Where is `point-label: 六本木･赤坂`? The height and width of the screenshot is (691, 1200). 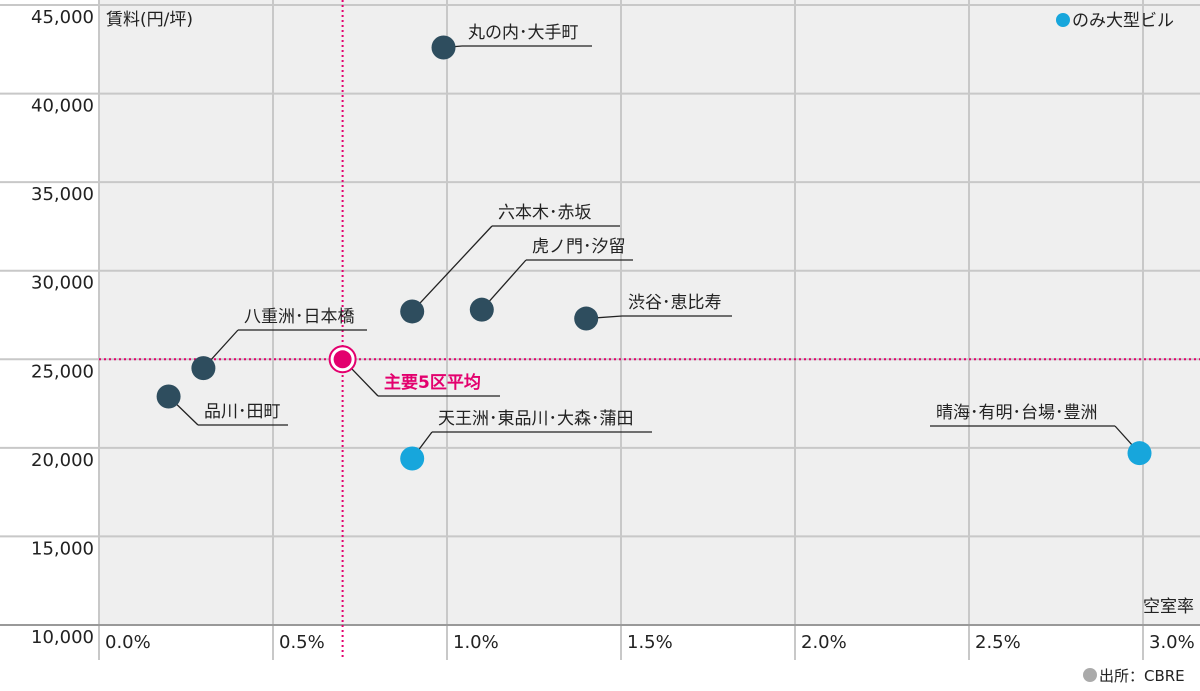 point-label: 六本木･赤坂 is located at coordinates (545, 213).